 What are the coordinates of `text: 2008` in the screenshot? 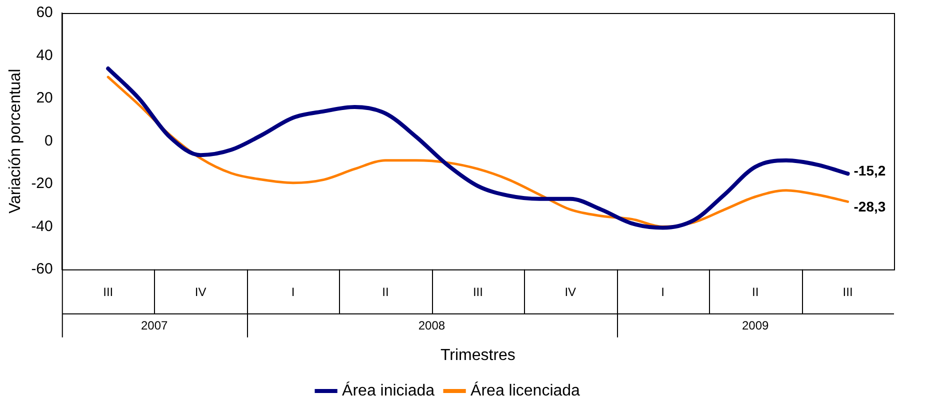 It's located at (432, 325).